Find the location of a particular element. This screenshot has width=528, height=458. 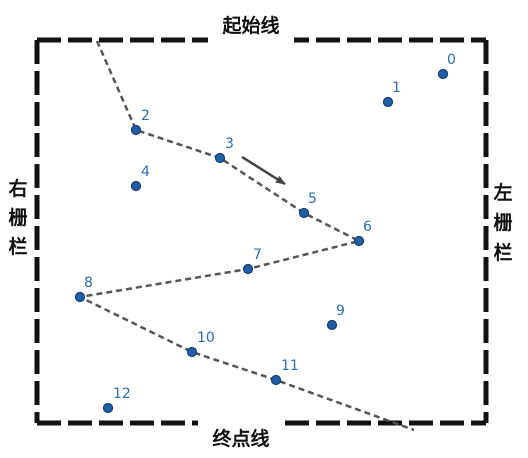

point-1-marker is located at coordinates (388, 102).